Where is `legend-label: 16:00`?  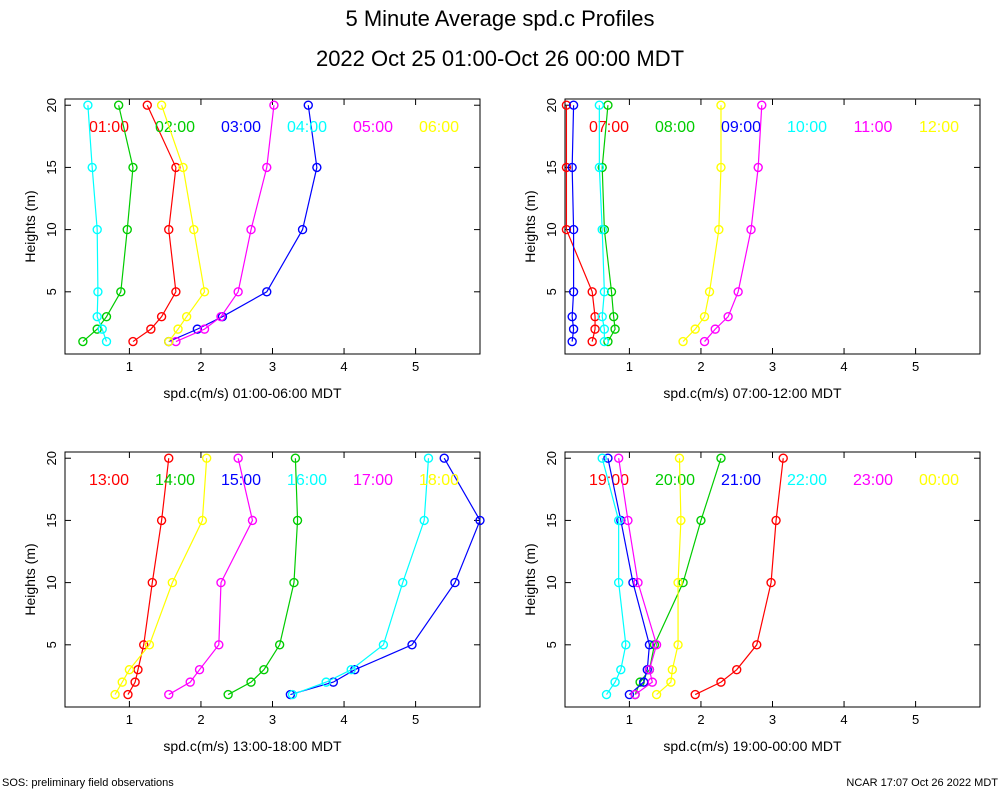
legend-label: 16:00 is located at coordinates (307, 480).